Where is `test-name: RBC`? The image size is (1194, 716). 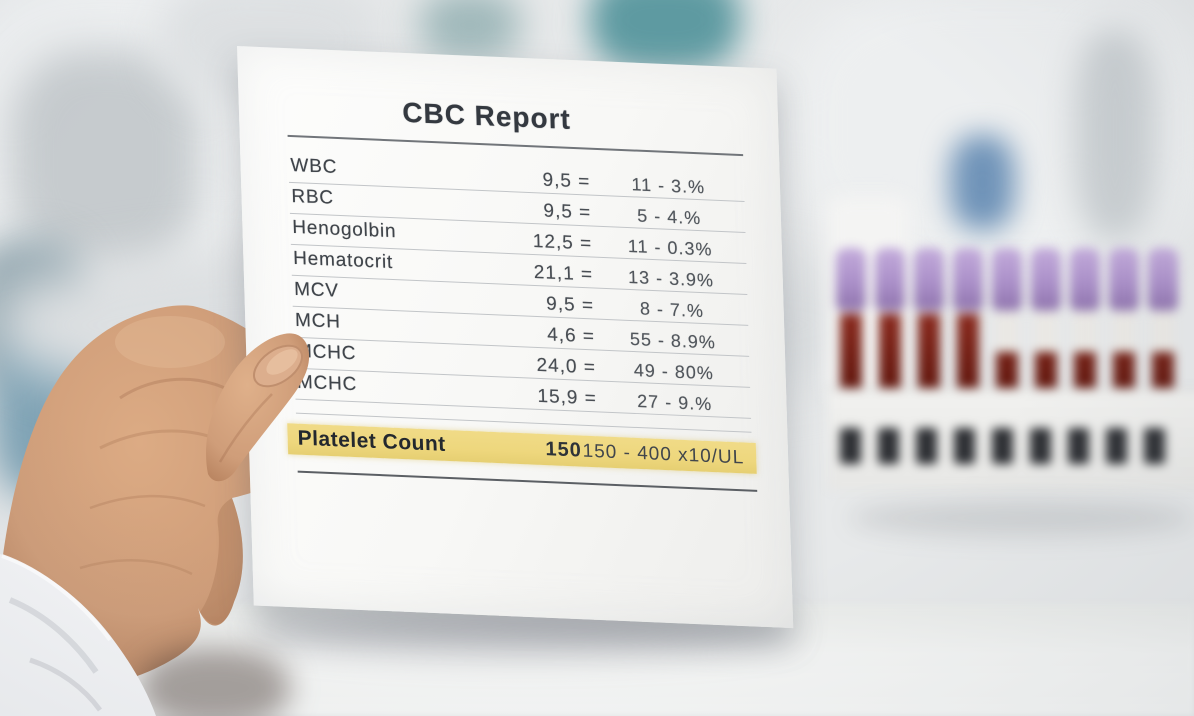
test-name: RBC is located at coordinates (313, 197).